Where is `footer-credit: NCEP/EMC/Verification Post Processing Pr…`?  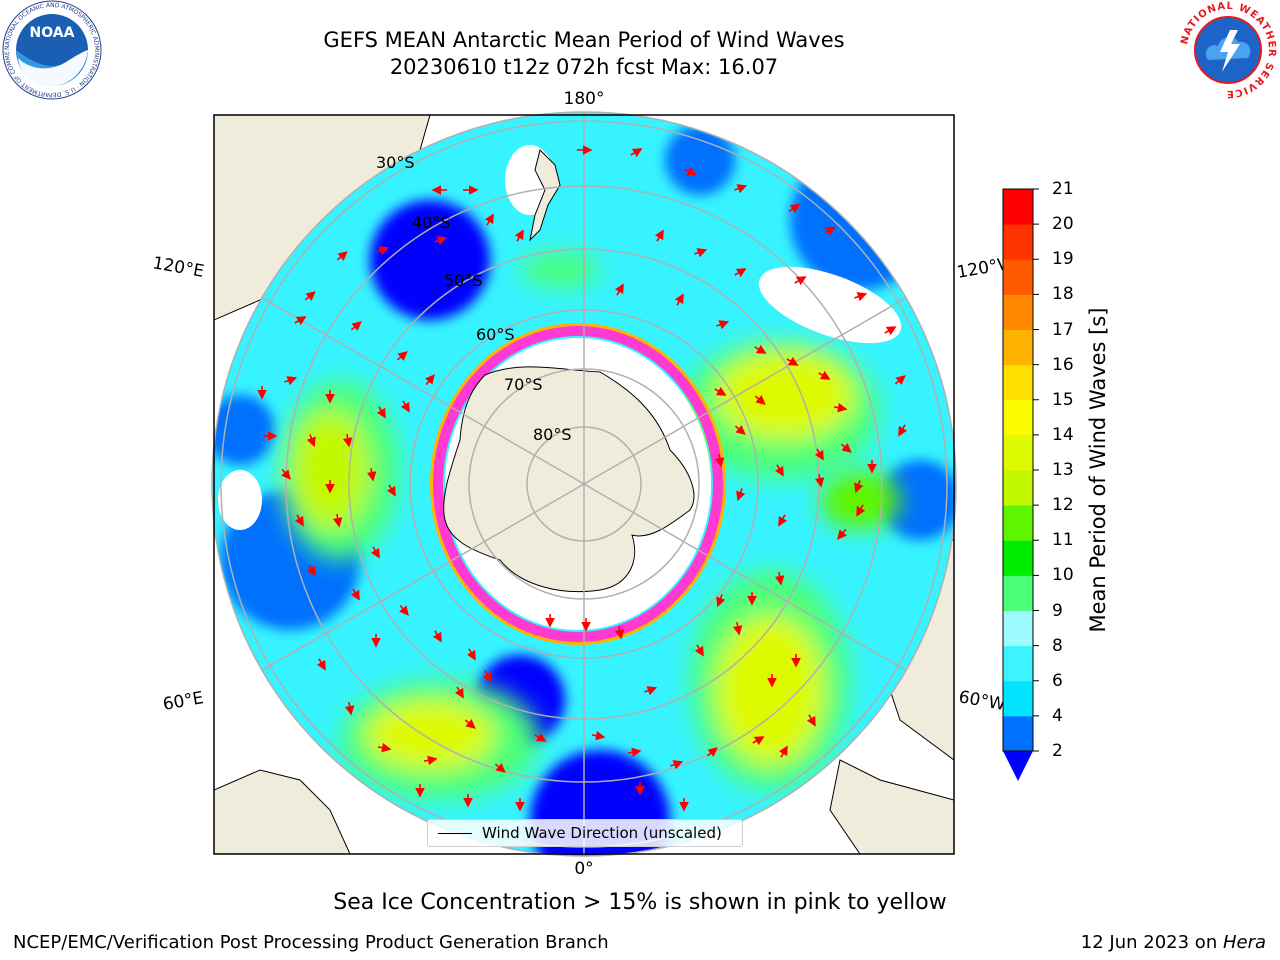
footer-credit: NCEP/EMC/Verification Post Processing Pr… is located at coordinates (311, 942).